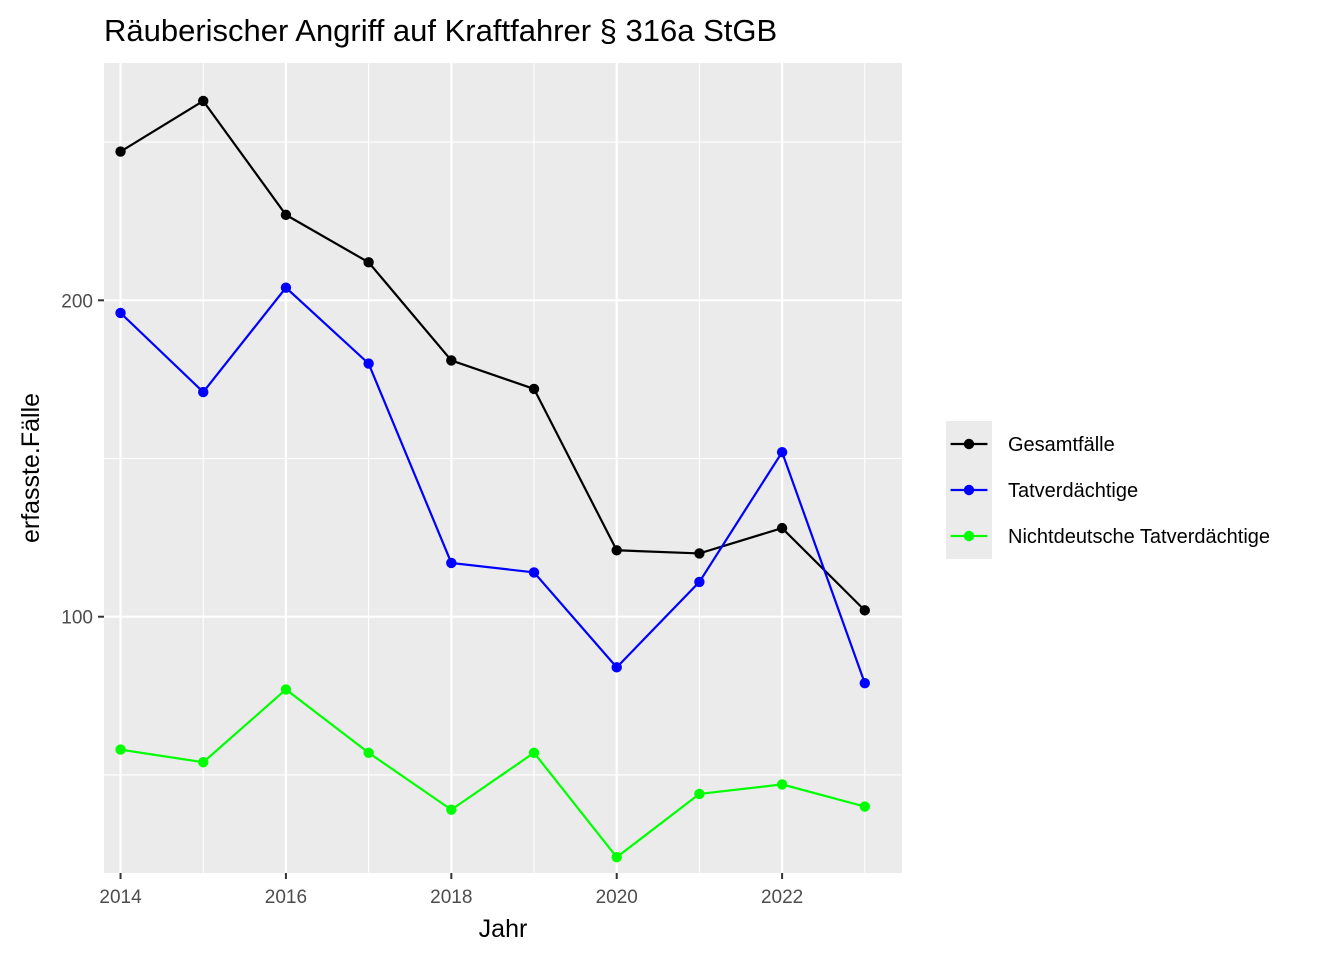 The image size is (1344, 960). What do you see at coordinates (77, 301) in the screenshot?
I see `y-tick-label: 200` at bounding box center [77, 301].